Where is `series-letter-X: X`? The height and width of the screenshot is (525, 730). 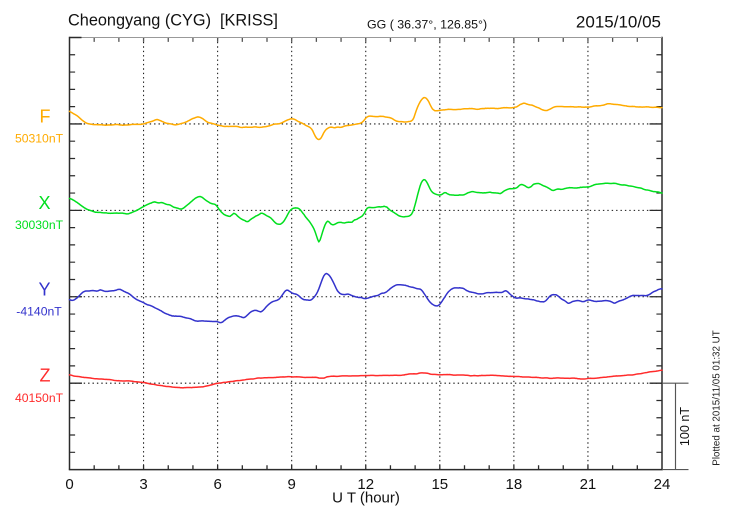
series-letter-X: X is located at coordinates (44, 203).